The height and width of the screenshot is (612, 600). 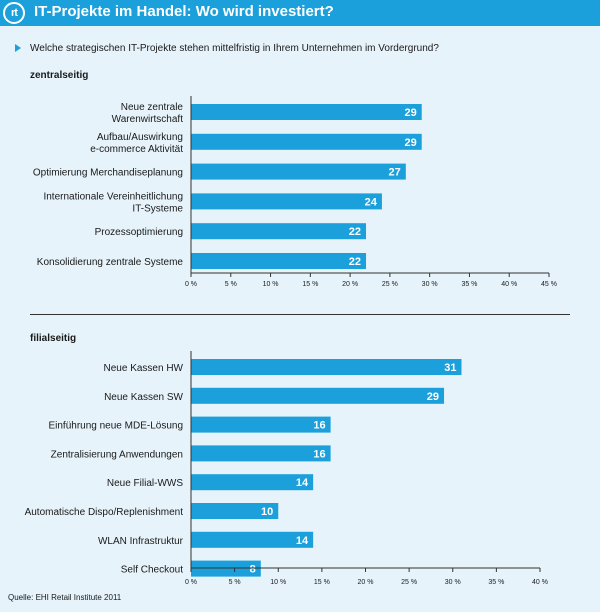 What do you see at coordinates (141, 541) in the screenshot?
I see `category-label: WLAN Infrastruktur` at bounding box center [141, 541].